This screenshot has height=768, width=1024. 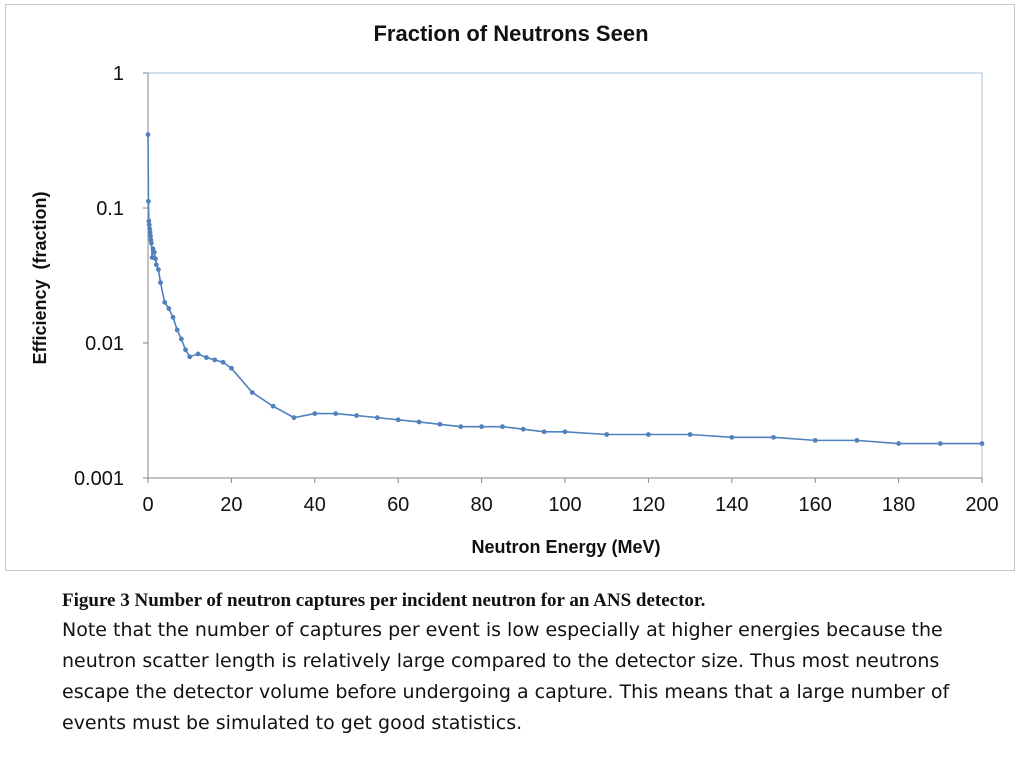 What do you see at coordinates (99, 479) in the screenshot?
I see `y-tick-label: 0.001` at bounding box center [99, 479].